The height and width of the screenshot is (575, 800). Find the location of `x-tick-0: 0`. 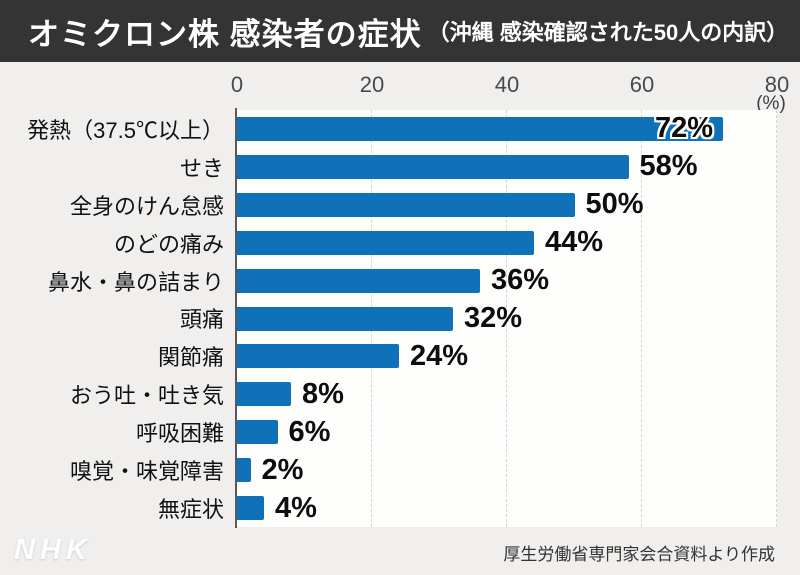

x-tick-0: 0 is located at coordinates (237, 84).